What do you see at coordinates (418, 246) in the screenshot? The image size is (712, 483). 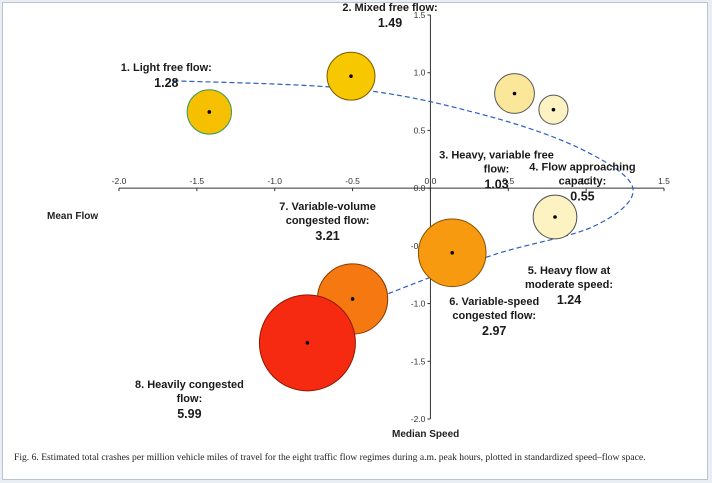 I see `y-tick-label: -0.5` at bounding box center [418, 246].